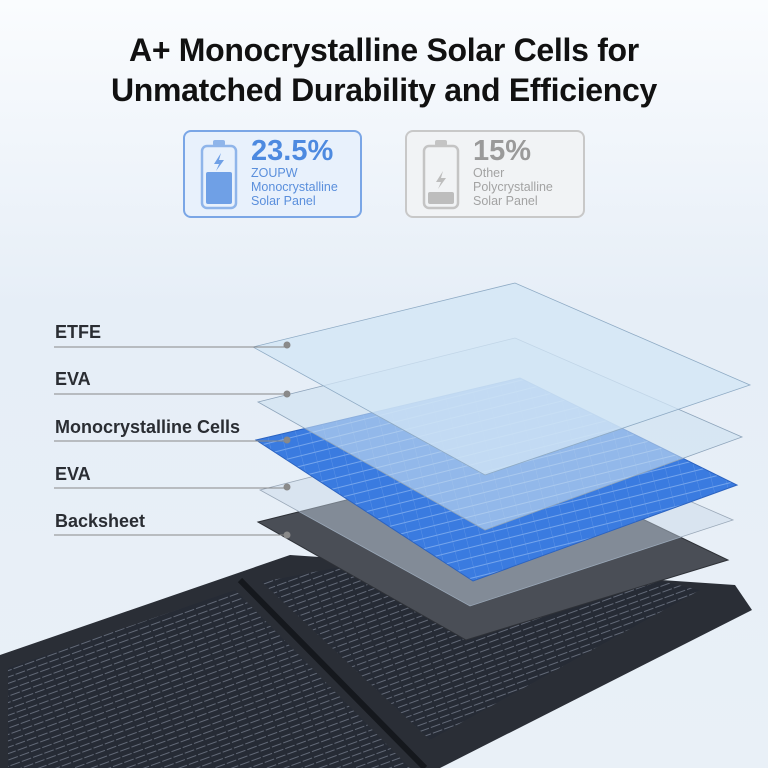 The image size is (768, 768). I want to click on brand-label: Other, so click(489, 173).